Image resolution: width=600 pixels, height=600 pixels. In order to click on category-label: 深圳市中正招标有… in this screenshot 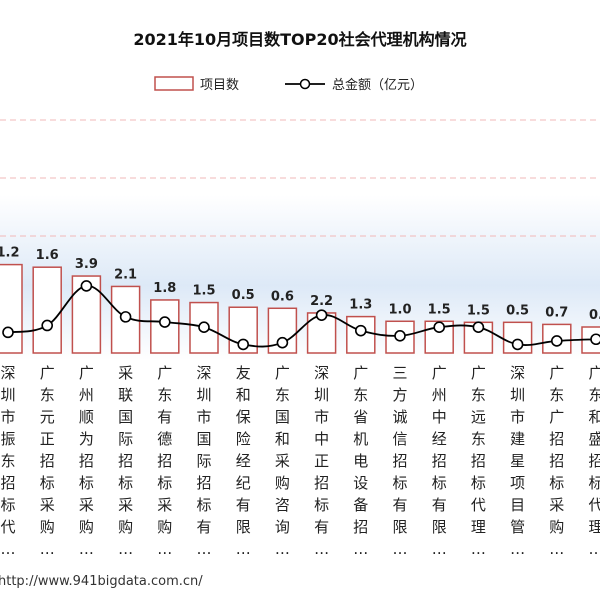, I will do `click(321, 461)`.